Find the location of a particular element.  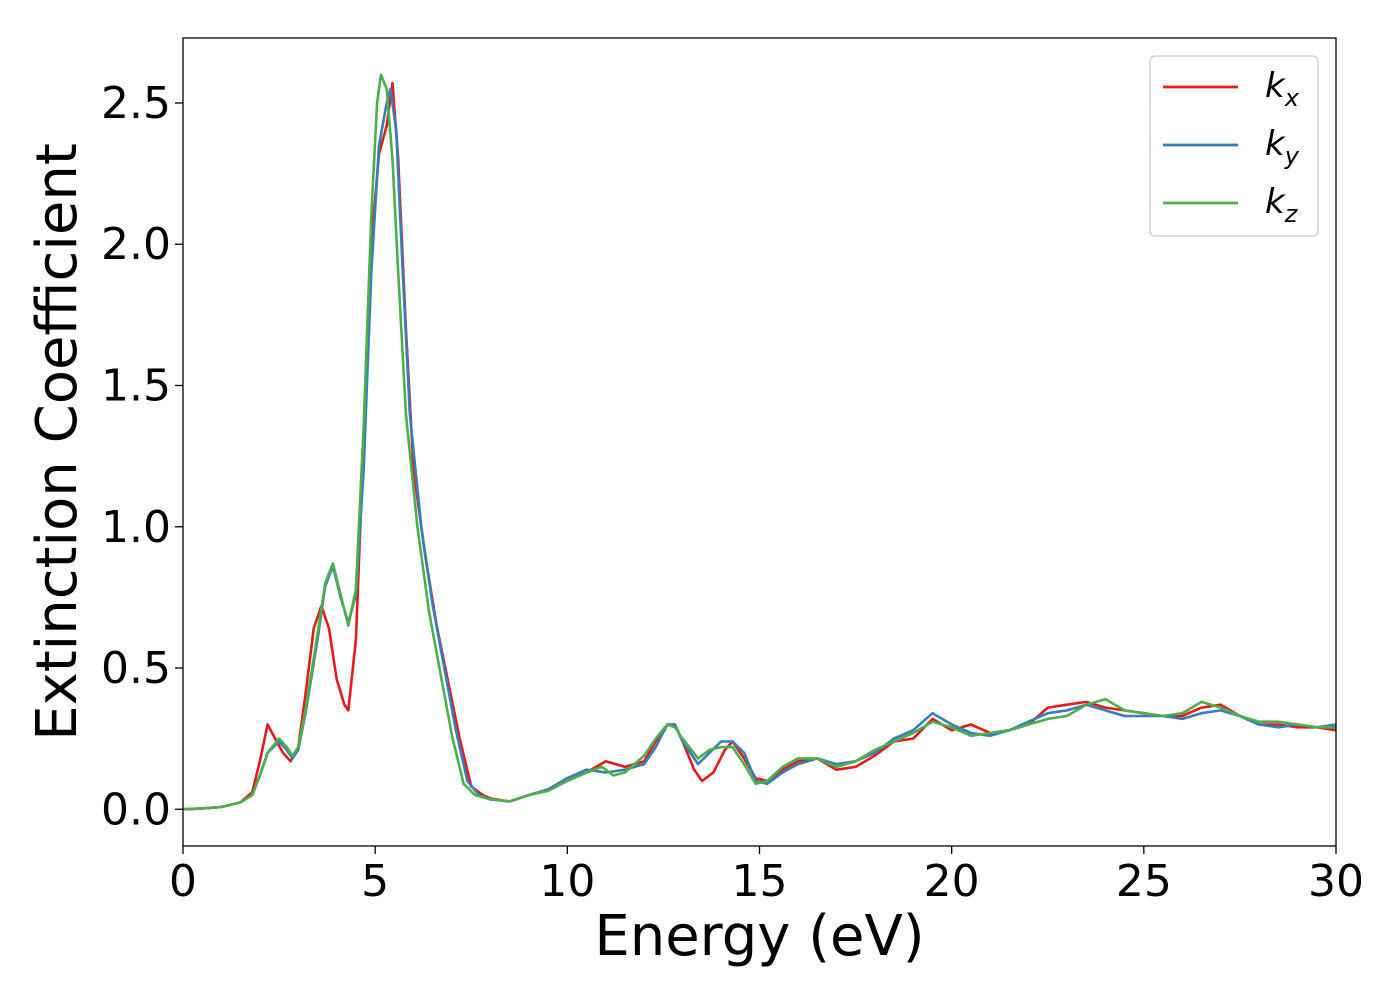

y-tick-label: 0.5 is located at coordinates (136, 668).